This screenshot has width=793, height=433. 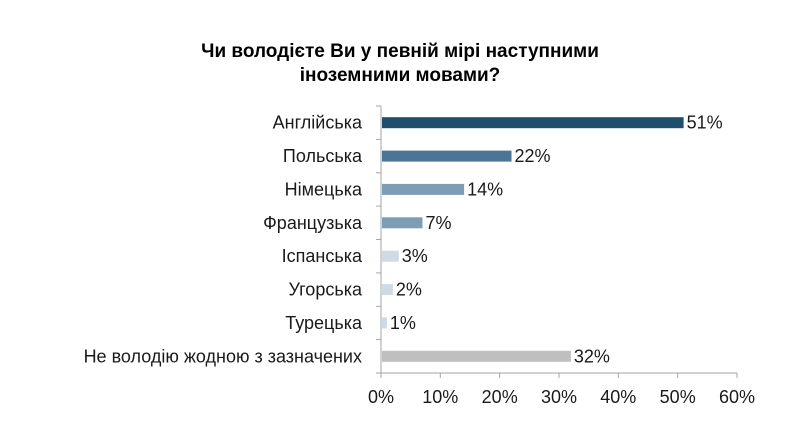 I want to click on data-label: 22%, so click(x=533, y=156).